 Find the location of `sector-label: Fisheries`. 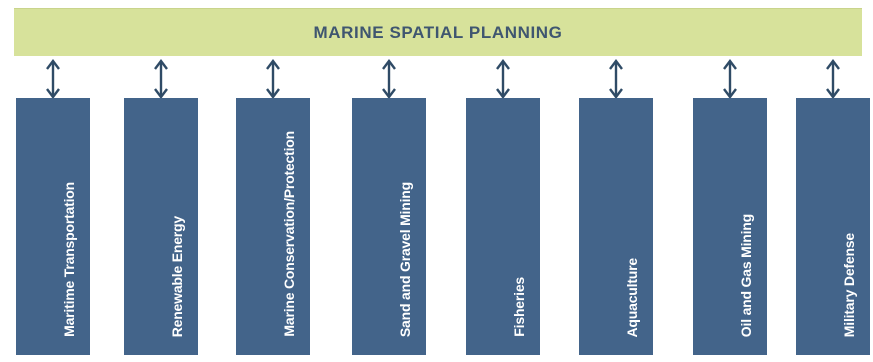

sector-label: Fisheries is located at coordinates (519, 307).